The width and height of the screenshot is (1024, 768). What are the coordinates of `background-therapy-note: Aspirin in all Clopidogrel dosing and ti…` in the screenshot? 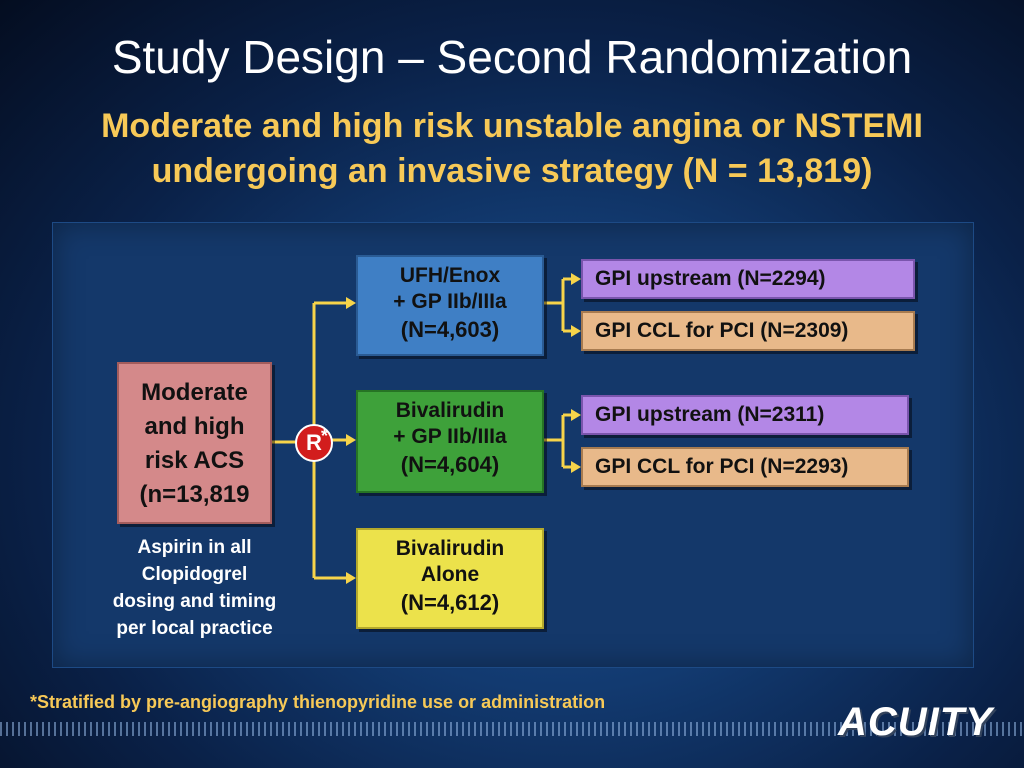 It's located at (194, 588).